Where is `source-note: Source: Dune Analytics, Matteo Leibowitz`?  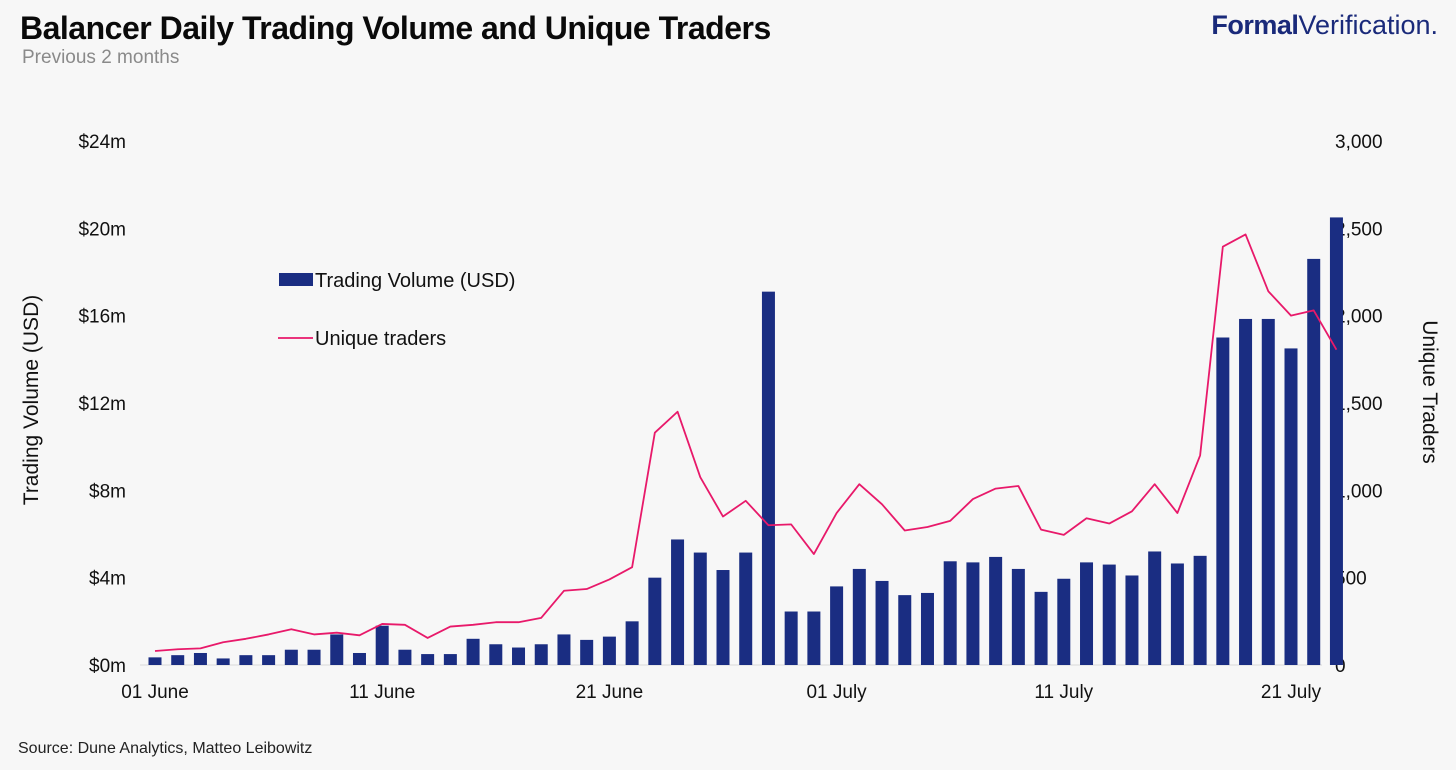
source-note: Source: Dune Analytics, Matteo Leibowitz is located at coordinates (165, 748).